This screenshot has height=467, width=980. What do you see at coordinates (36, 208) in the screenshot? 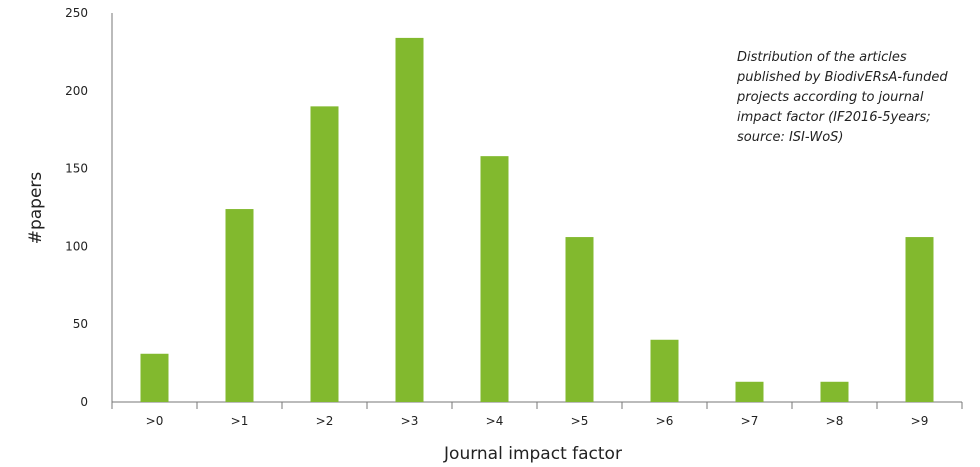
I see `y-axis-title: #papers` at bounding box center [36, 208].